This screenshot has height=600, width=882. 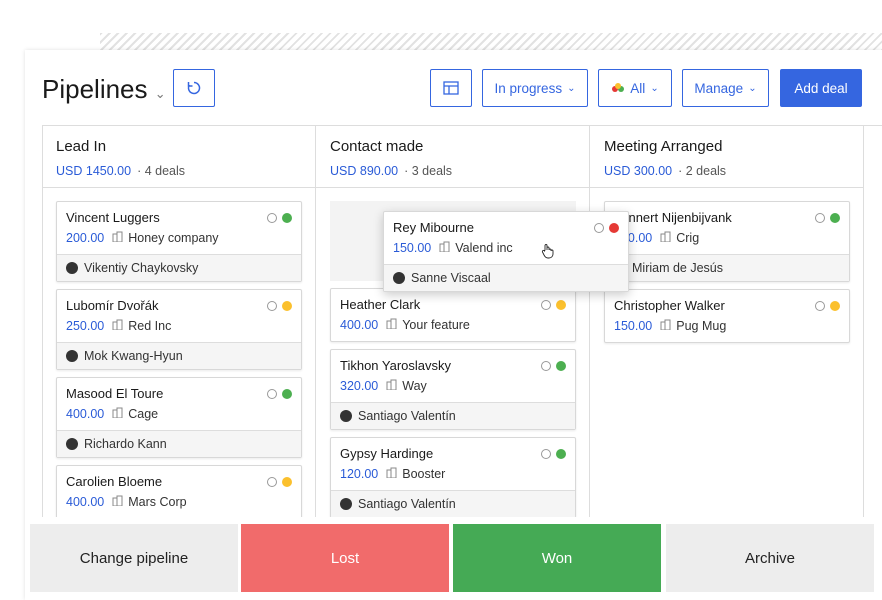 I want to click on deal-card: Heather Clark 400.00 Your feature, so click(x=453, y=315).